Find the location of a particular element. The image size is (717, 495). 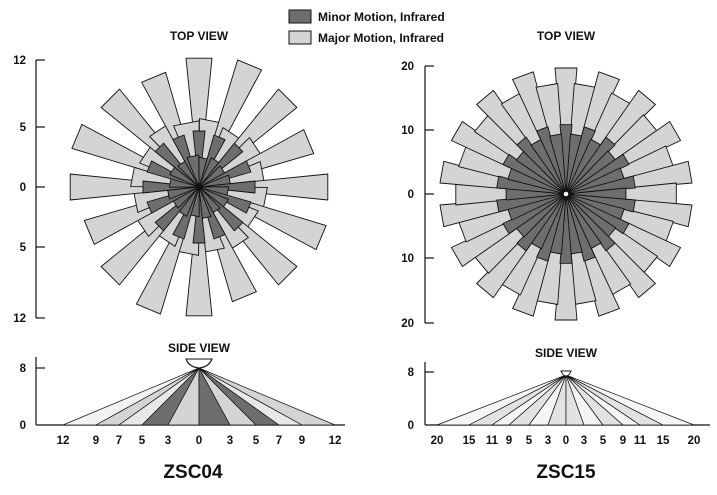

zsc15-sensor-dome is located at coordinates (566, 373).